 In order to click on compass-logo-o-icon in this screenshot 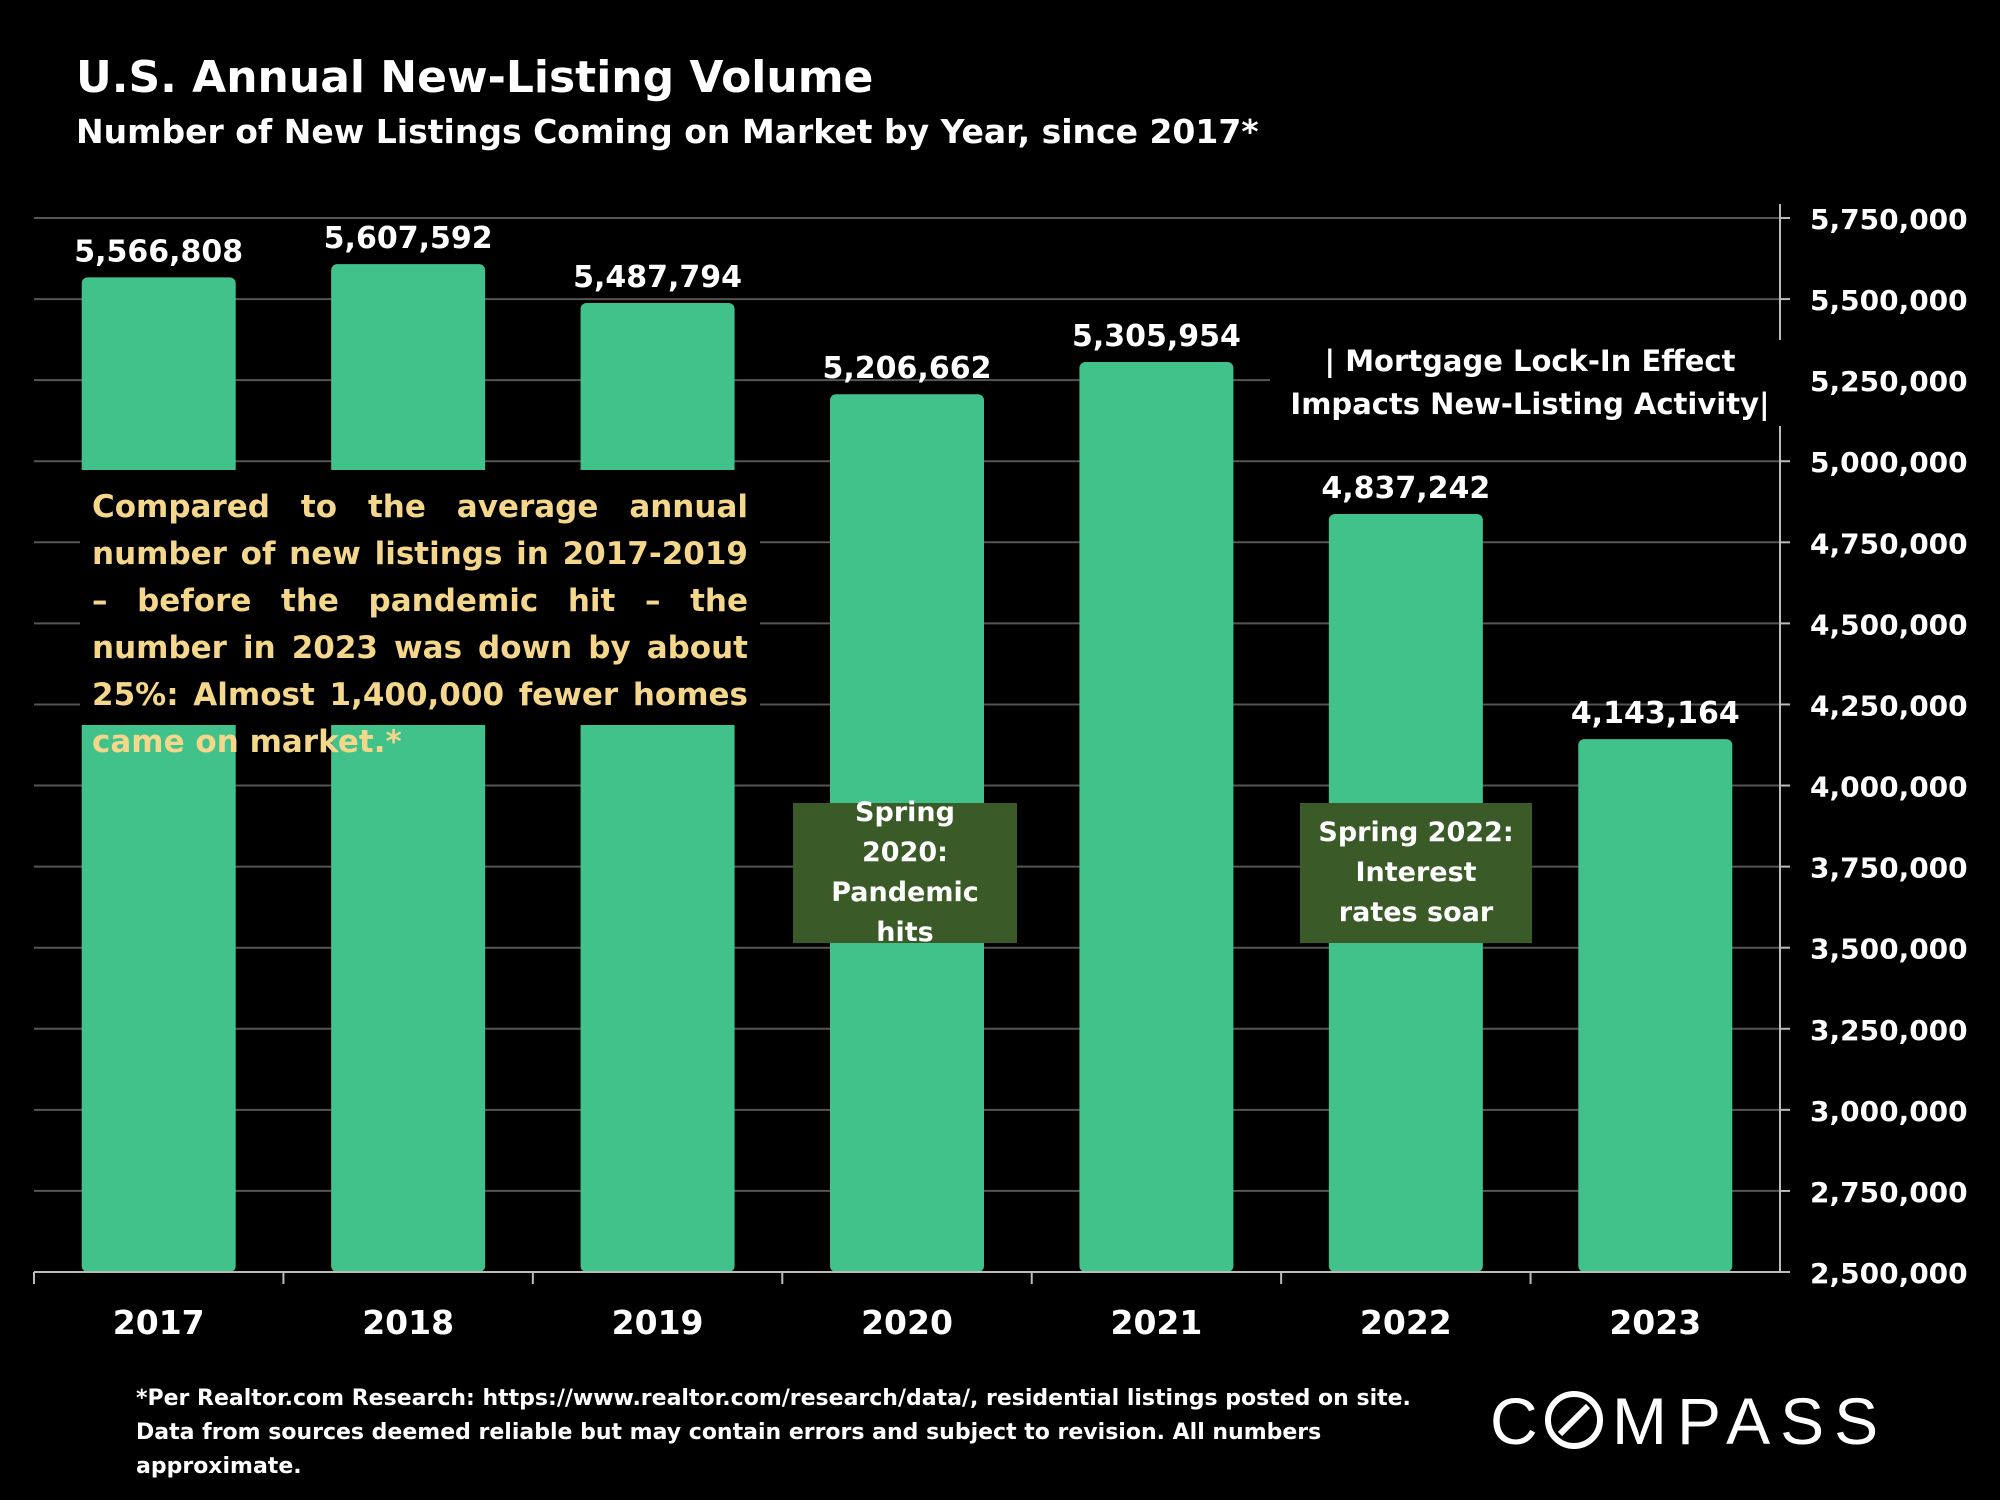, I will do `click(1574, 1420)`.